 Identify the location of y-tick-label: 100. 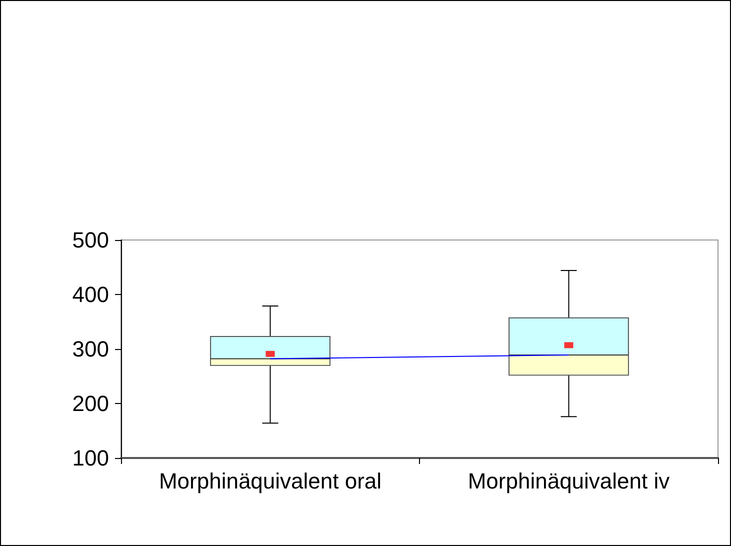
(90, 458).